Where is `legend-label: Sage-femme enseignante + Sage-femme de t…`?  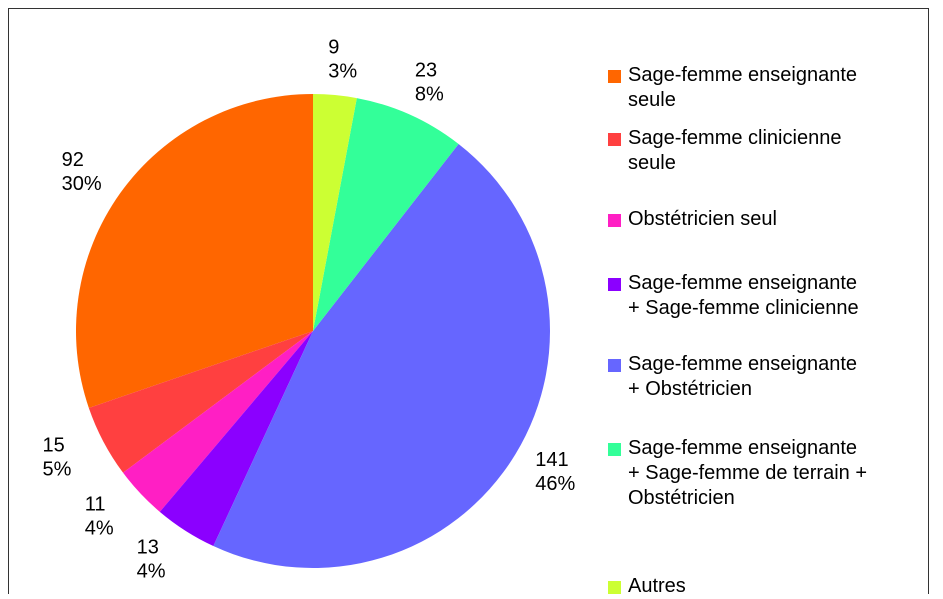
legend-label: Sage-femme enseignante + Sage-femme de t… is located at coordinates (748, 473).